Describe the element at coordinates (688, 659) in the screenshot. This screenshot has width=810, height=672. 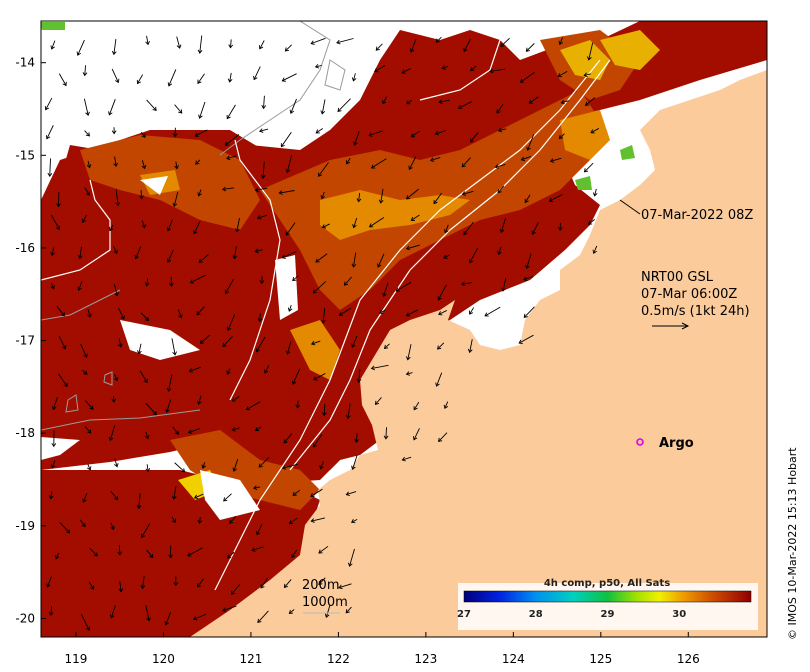
I see `x-tick-label: 126` at that location.